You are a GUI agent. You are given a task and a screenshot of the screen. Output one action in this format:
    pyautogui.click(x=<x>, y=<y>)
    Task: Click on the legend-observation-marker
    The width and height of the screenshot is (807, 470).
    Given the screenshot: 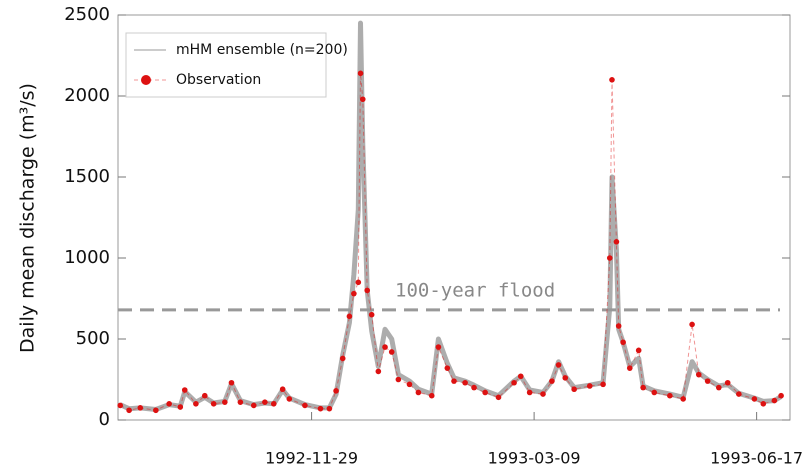 What is the action you would take?
    pyautogui.click(x=146, y=80)
    